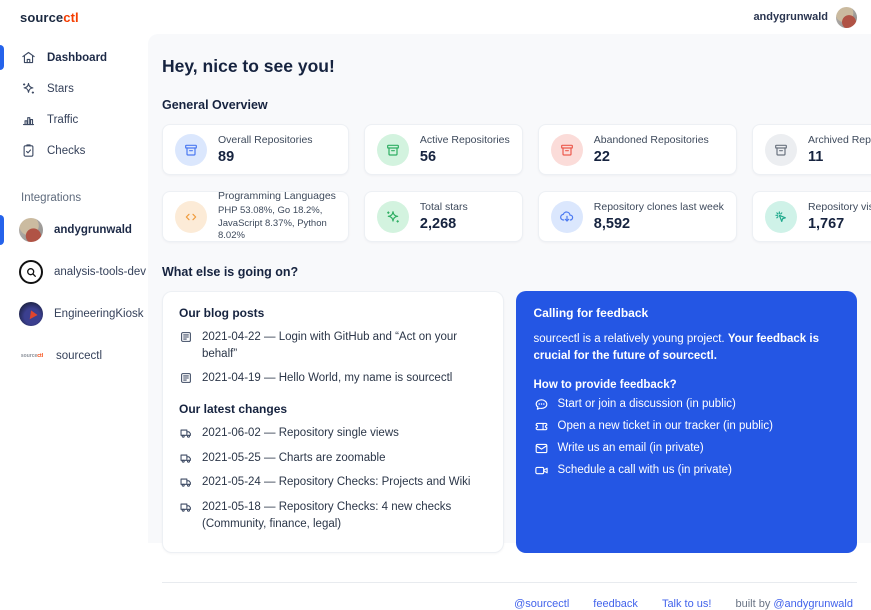 The height and width of the screenshot is (610, 871). I want to click on integration-analysis-tools-dev: analysis-tools-dev, so click(74, 272).